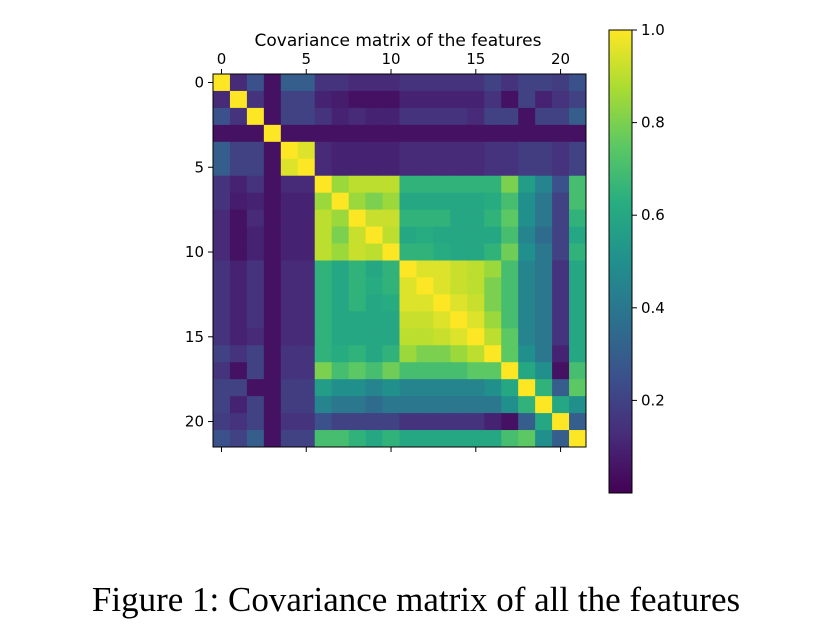 The width and height of the screenshot is (832, 642). What do you see at coordinates (560, 59) in the screenshot?
I see `x-tick-label: 20` at bounding box center [560, 59].